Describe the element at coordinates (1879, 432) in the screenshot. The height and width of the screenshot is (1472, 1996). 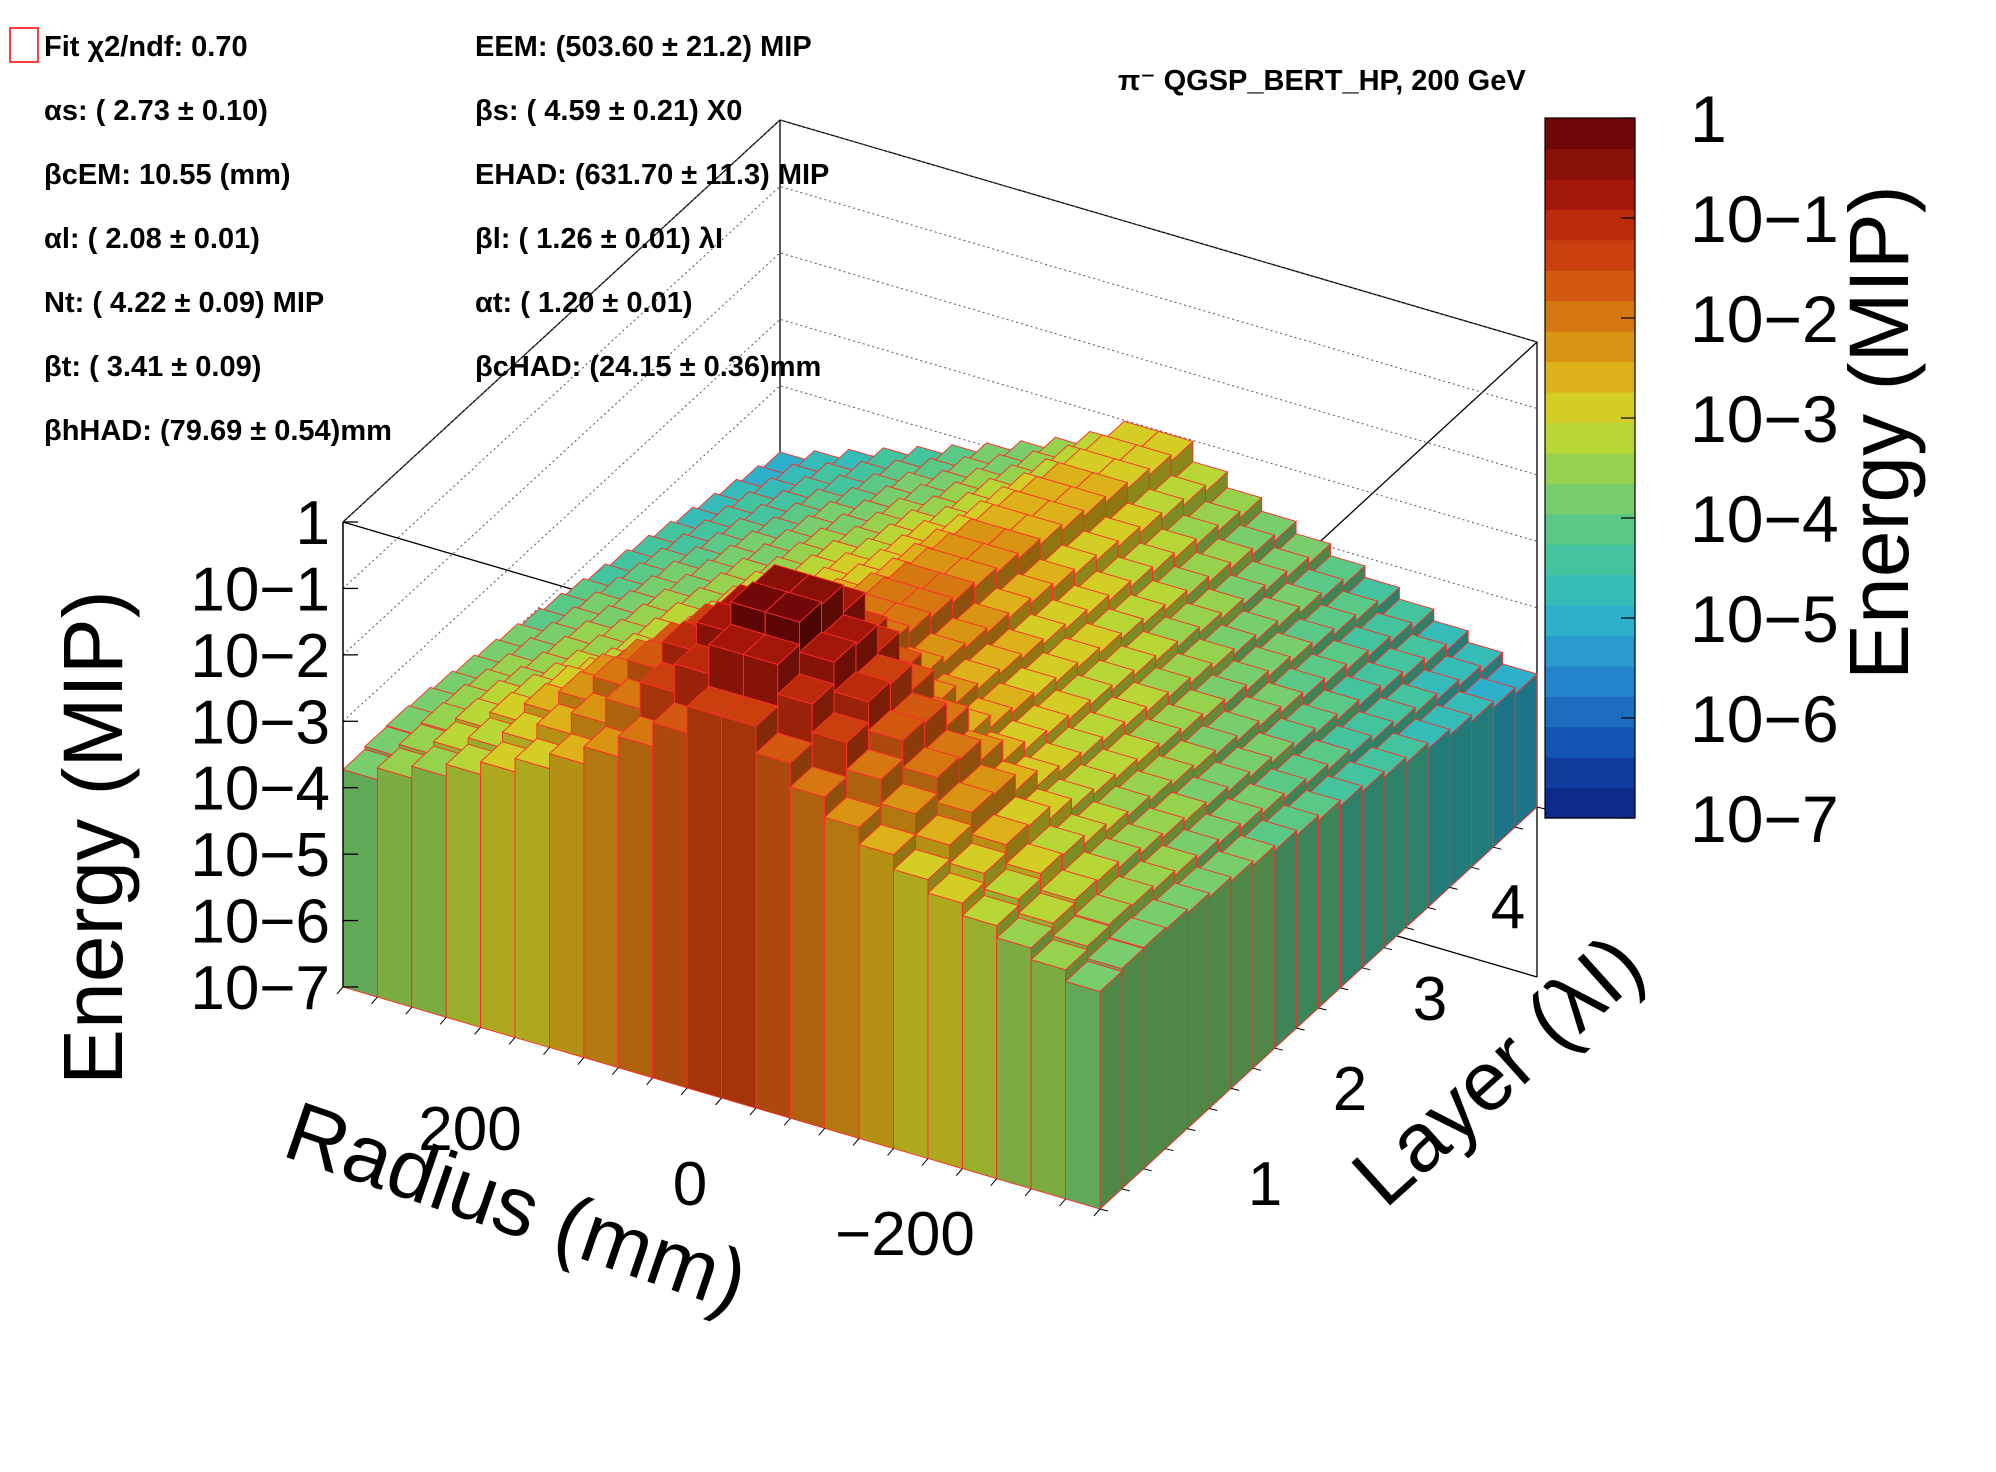
I see `colorbar-title: Energy (MIP)` at that location.